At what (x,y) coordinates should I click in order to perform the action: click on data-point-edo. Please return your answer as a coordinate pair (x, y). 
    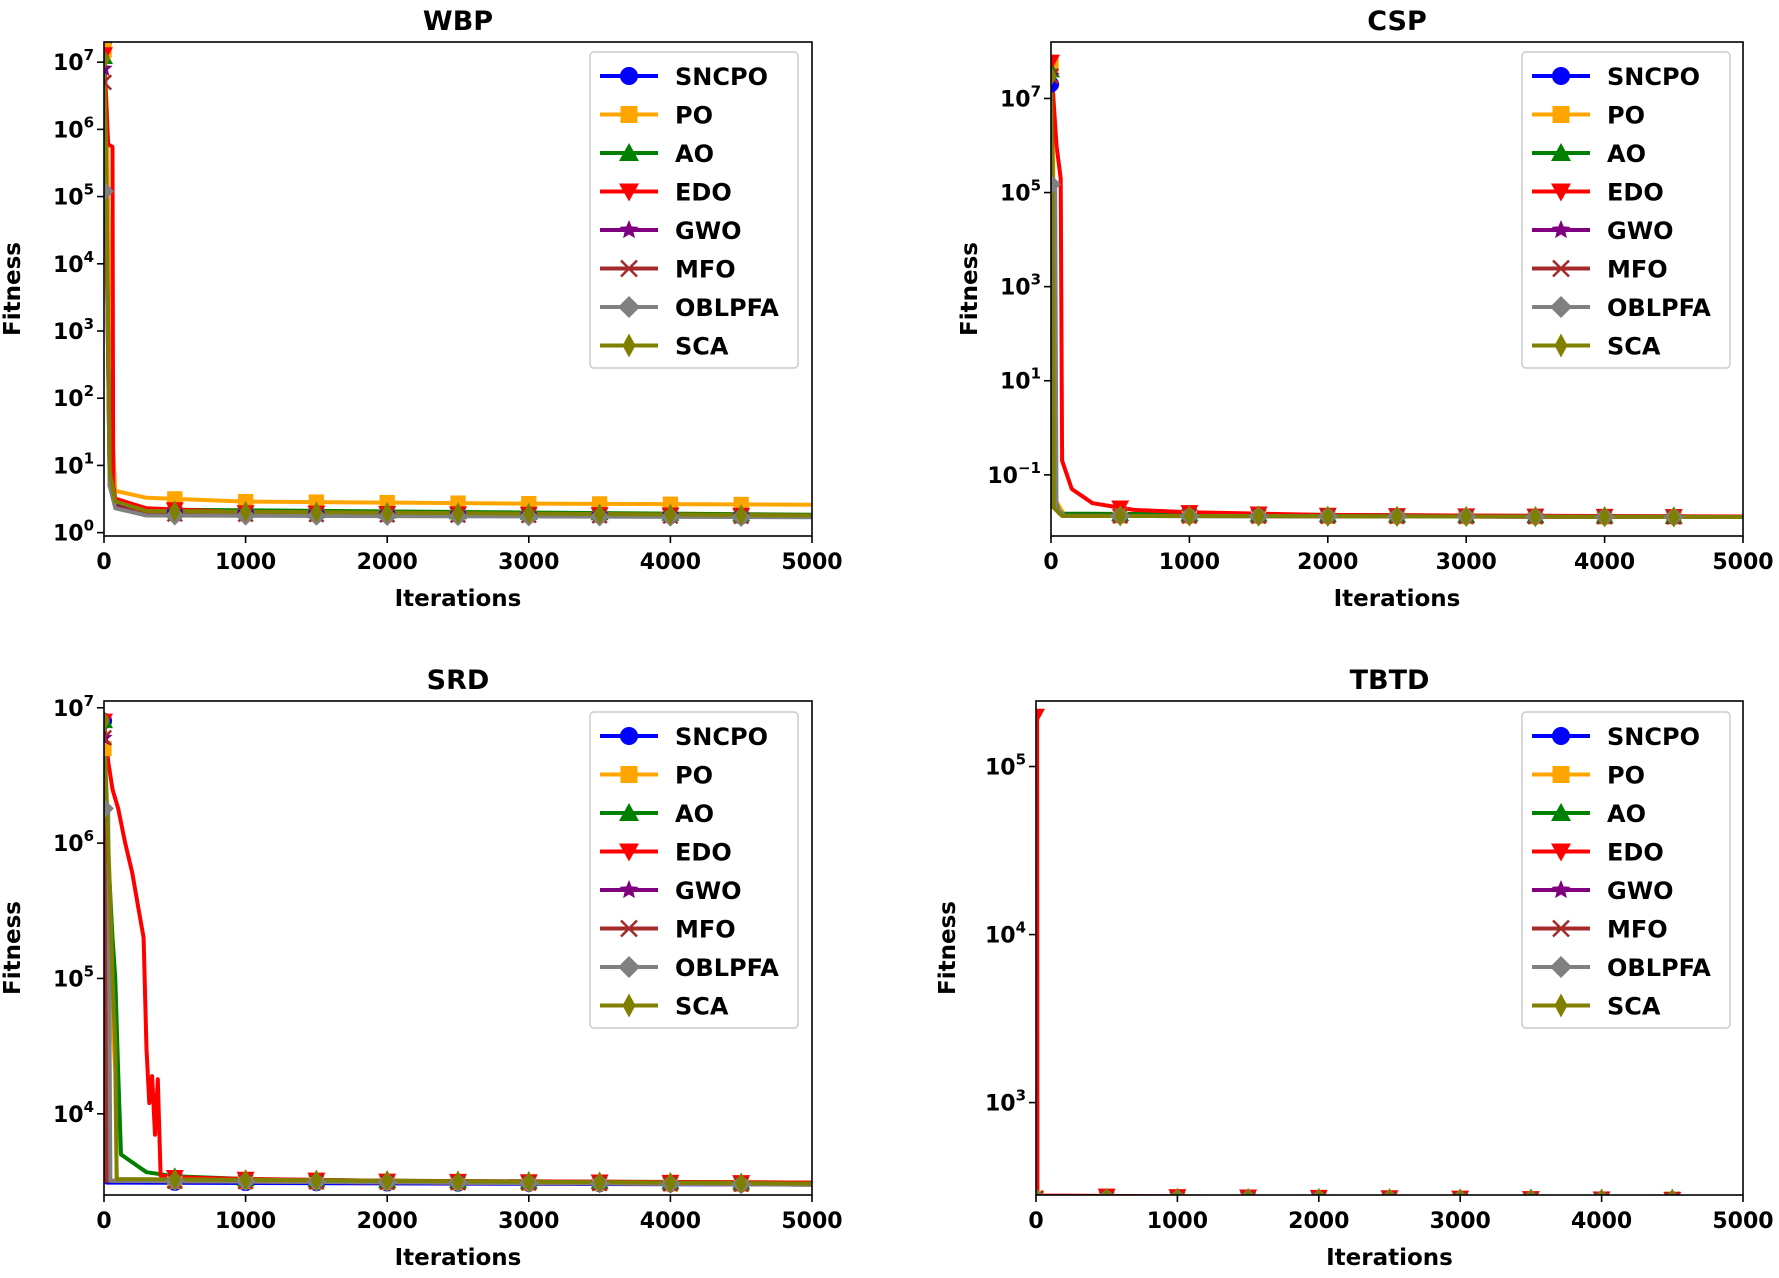
    Looking at the image, I should click on (1055, 62).